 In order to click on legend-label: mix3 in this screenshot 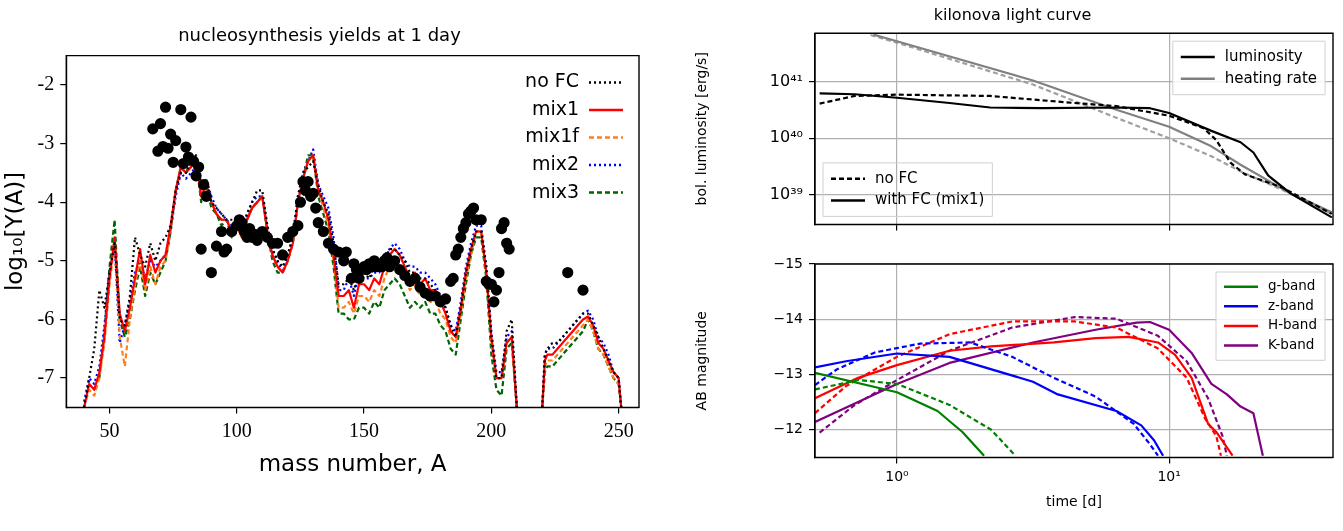, I will do `click(555, 190)`.